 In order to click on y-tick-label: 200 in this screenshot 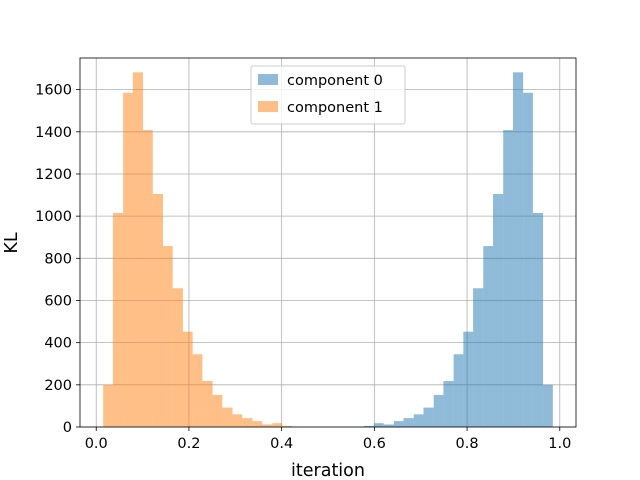, I will do `click(58, 386)`.